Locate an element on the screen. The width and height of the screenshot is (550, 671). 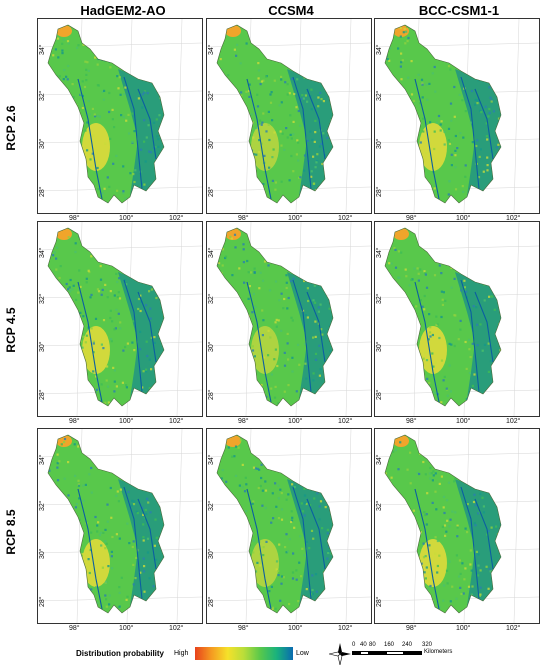
map-panel-rcp85-bcc: 34° 32° 30° 28° is located at coordinates (457, 526).